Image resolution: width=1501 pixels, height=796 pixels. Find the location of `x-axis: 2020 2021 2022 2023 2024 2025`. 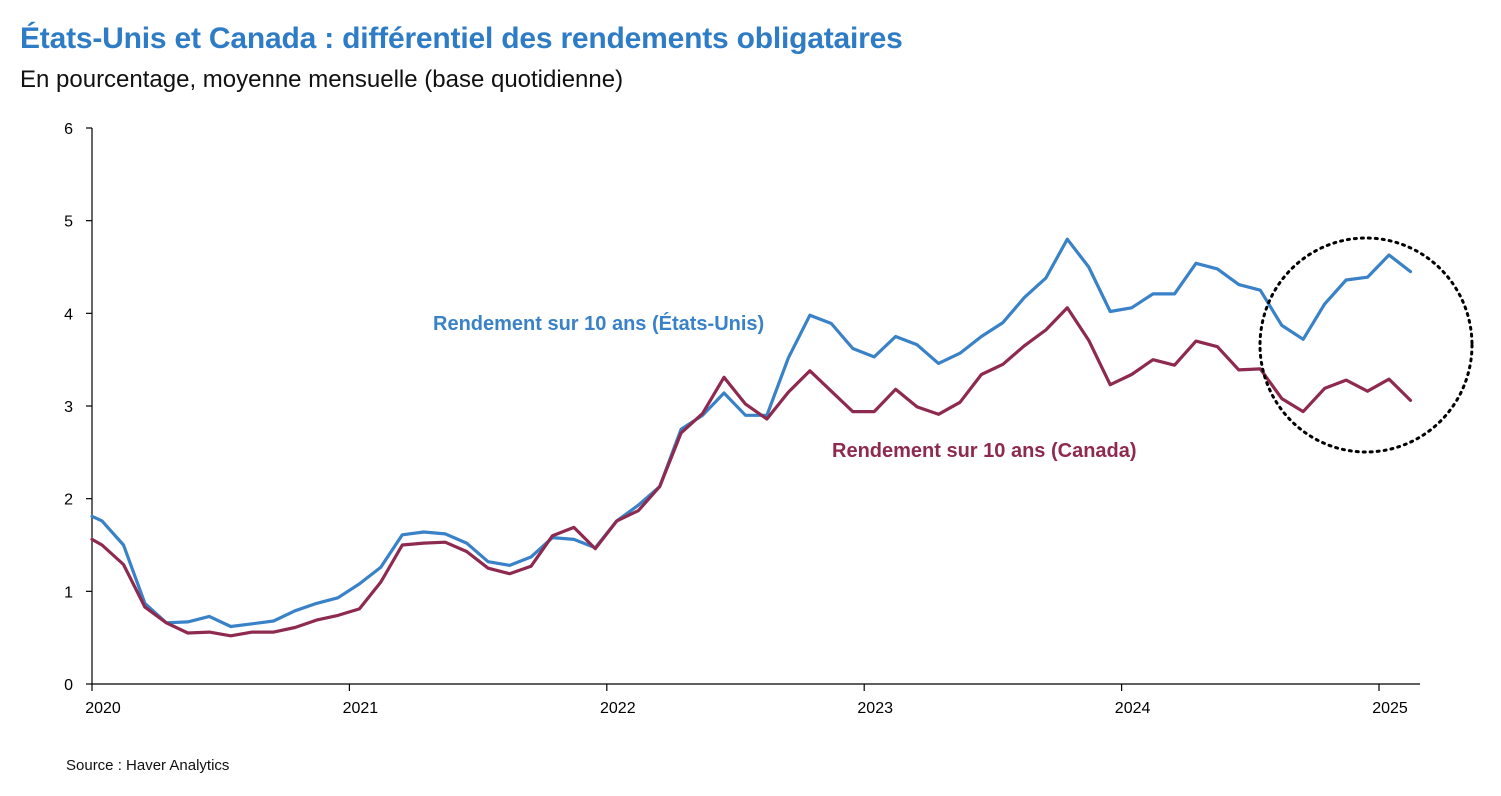

x-axis: 2020 2021 2022 2023 2024 2025 is located at coordinates (752, 700).